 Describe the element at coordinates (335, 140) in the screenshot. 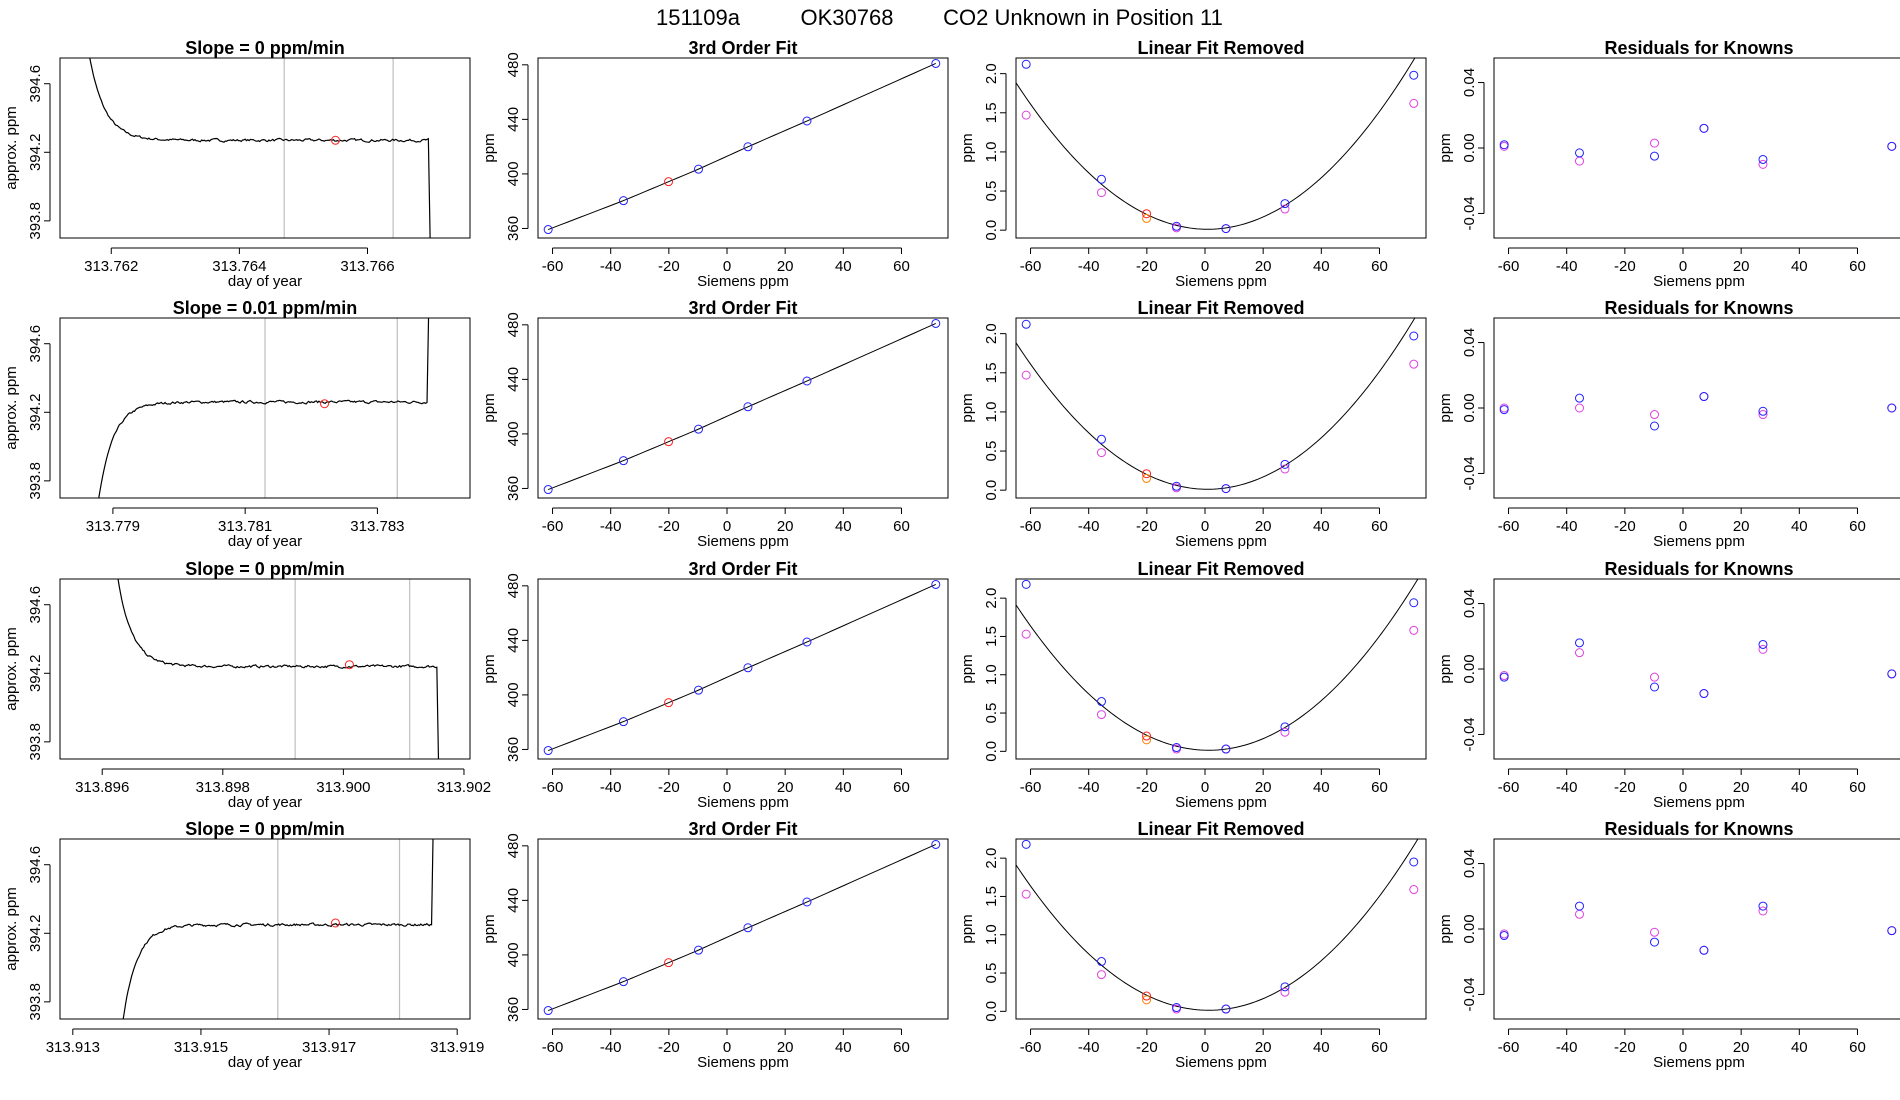

I see `unknown-mean-point` at that location.